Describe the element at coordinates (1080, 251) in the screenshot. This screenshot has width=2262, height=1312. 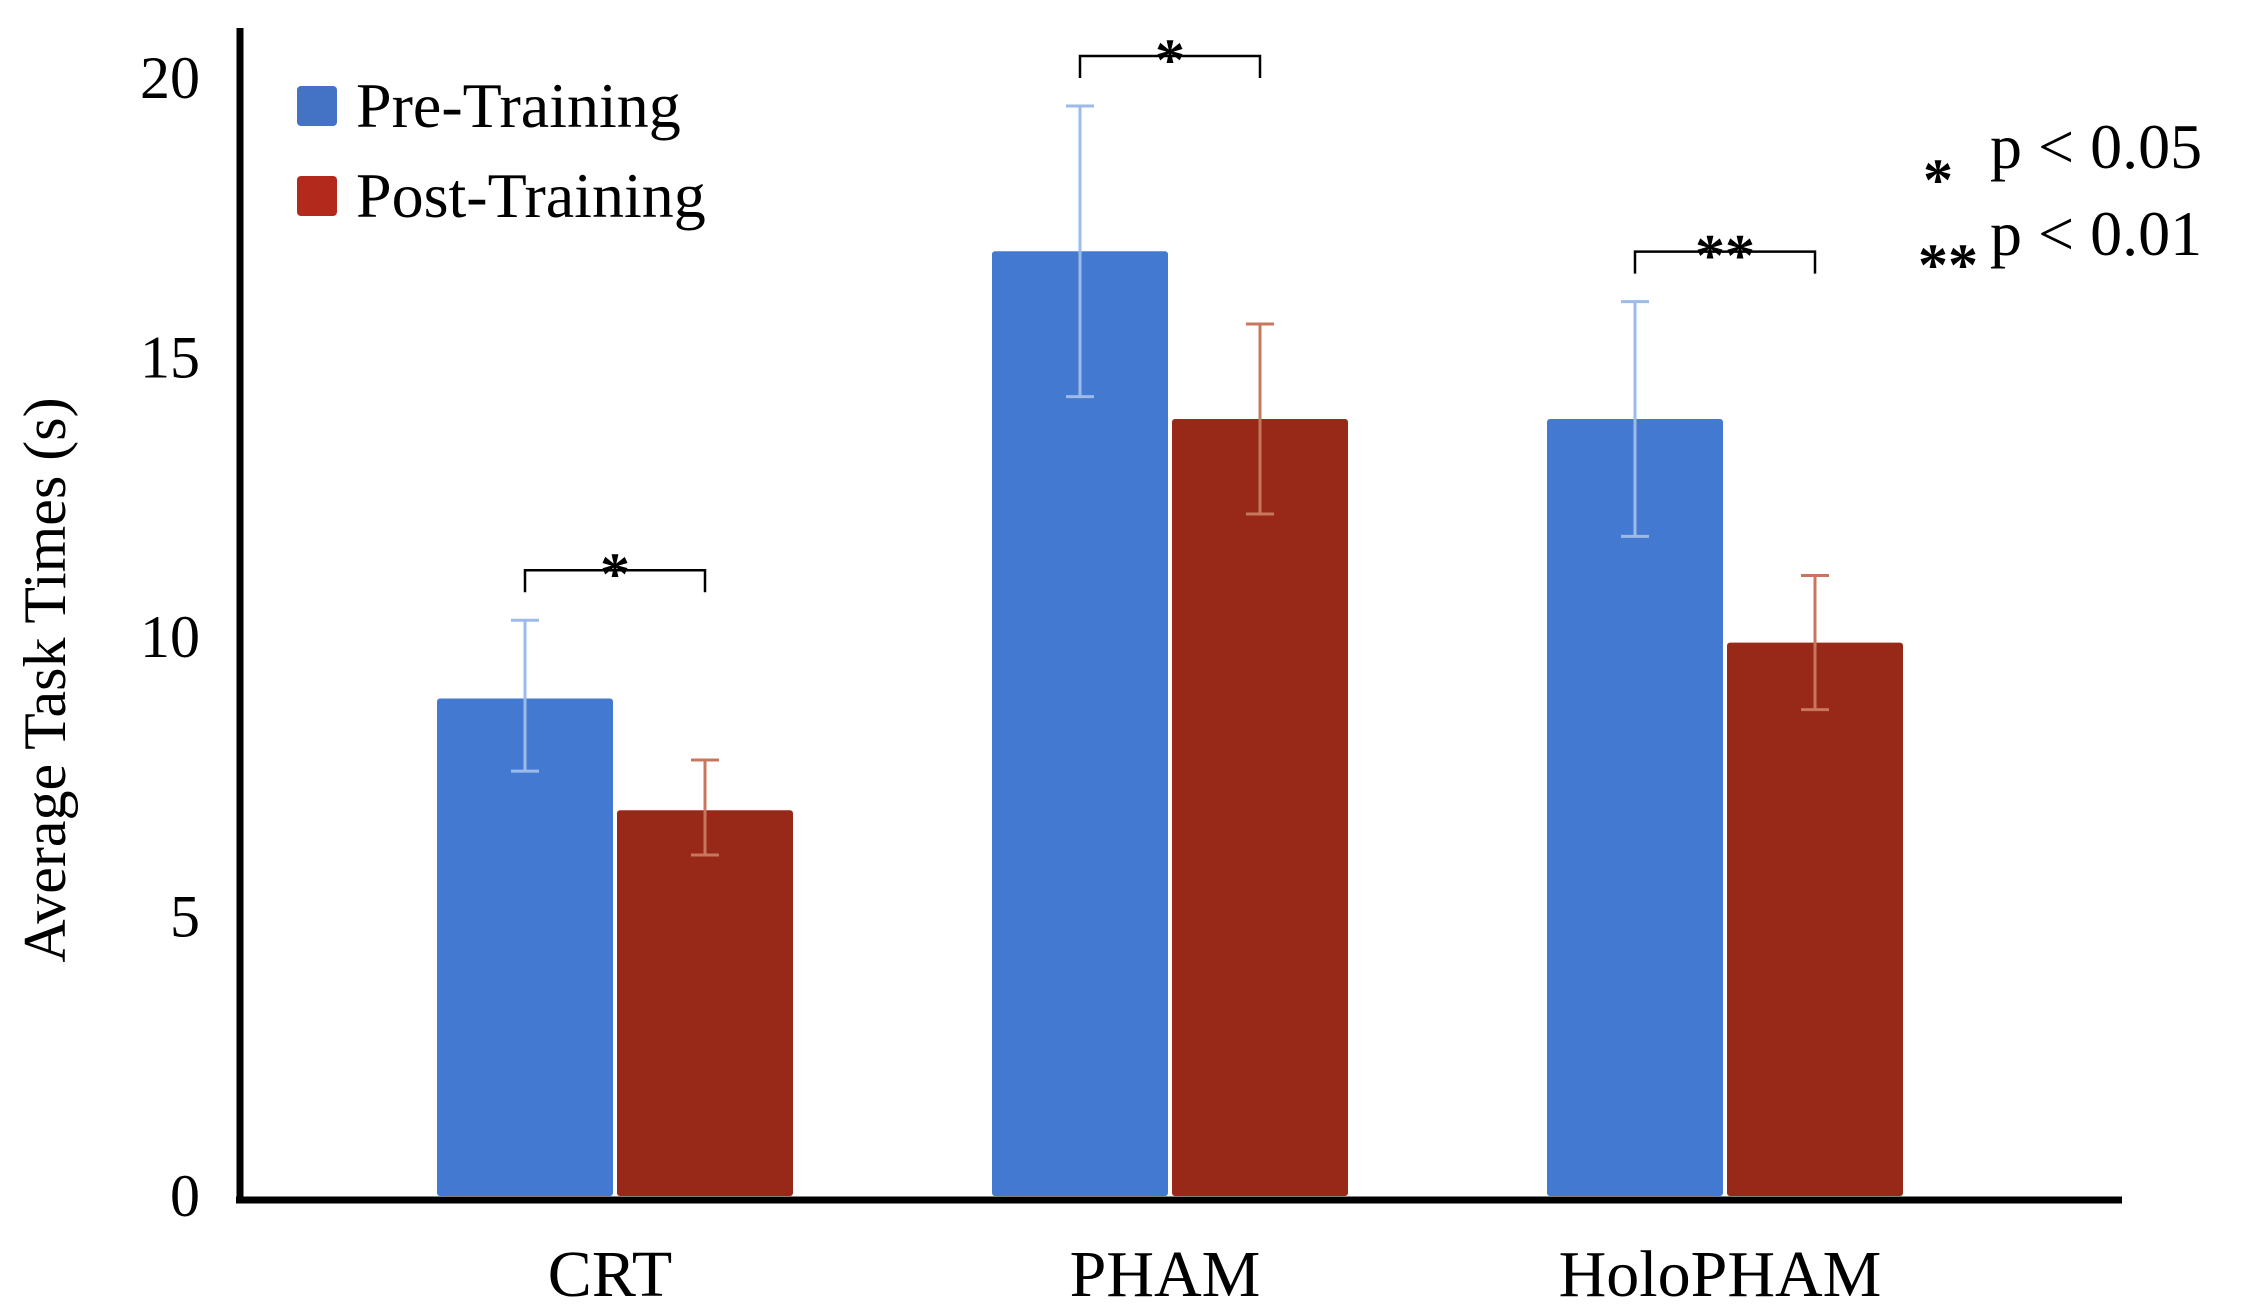
I see `error-bar-pre-training-pham` at that location.